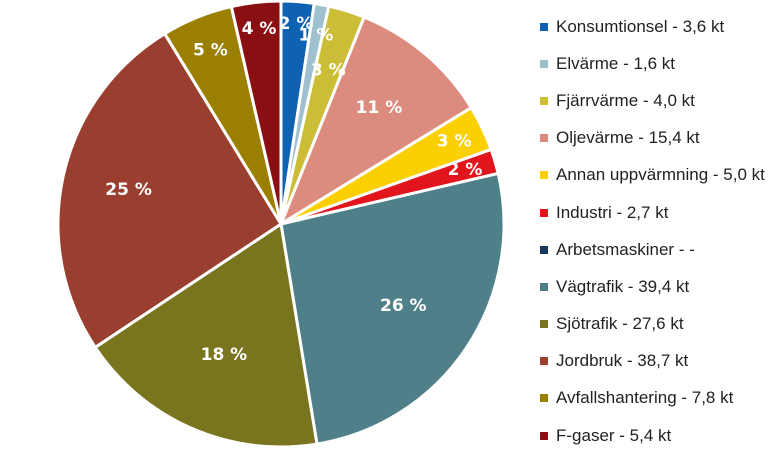 Image resolution: width=783 pixels, height=454 pixels. Describe the element at coordinates (128, 190) in the screenshot. I see `pie-percent-label-jordbruk: 25 %` at that location.